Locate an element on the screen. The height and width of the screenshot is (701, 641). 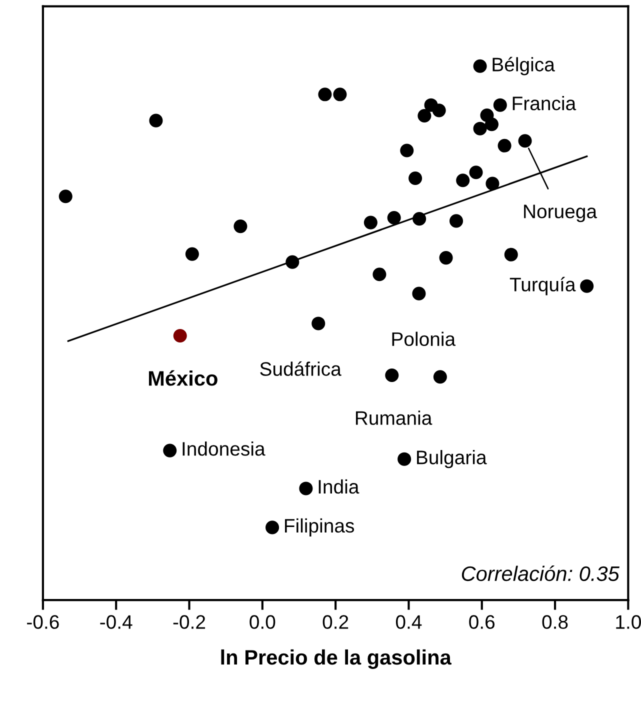
x-axis-title: ln Precio de la gasolina is located at coordinates (336, 659).